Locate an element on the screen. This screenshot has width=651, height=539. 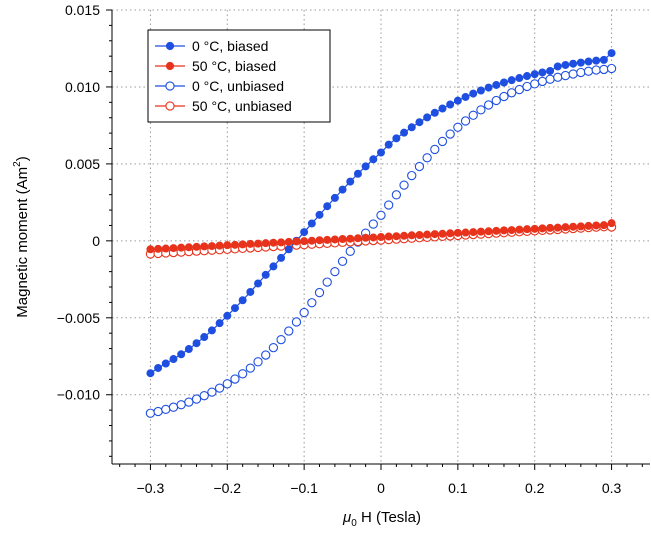
x-tick-label: 0 is located at coordinates (381, 488).